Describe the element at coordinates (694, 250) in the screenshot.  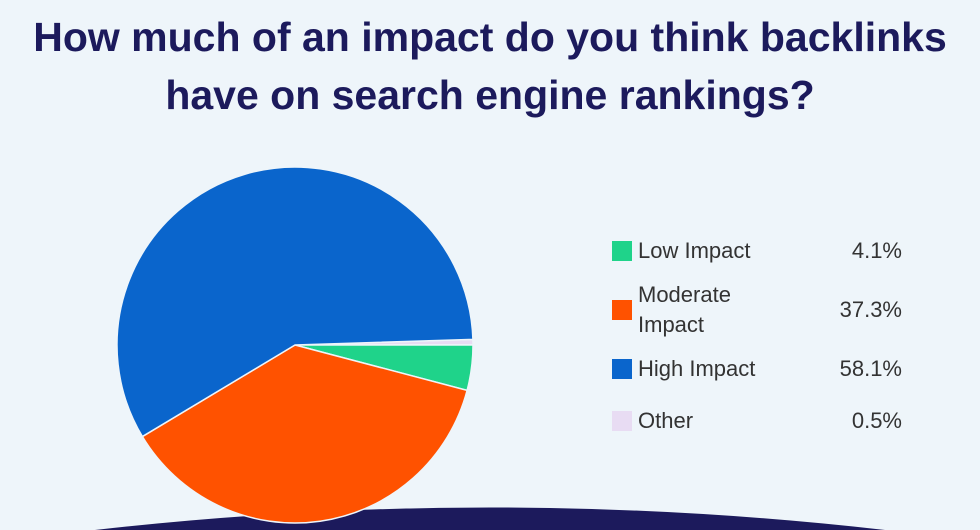
I see `legend-label: Low Impact` at that location.